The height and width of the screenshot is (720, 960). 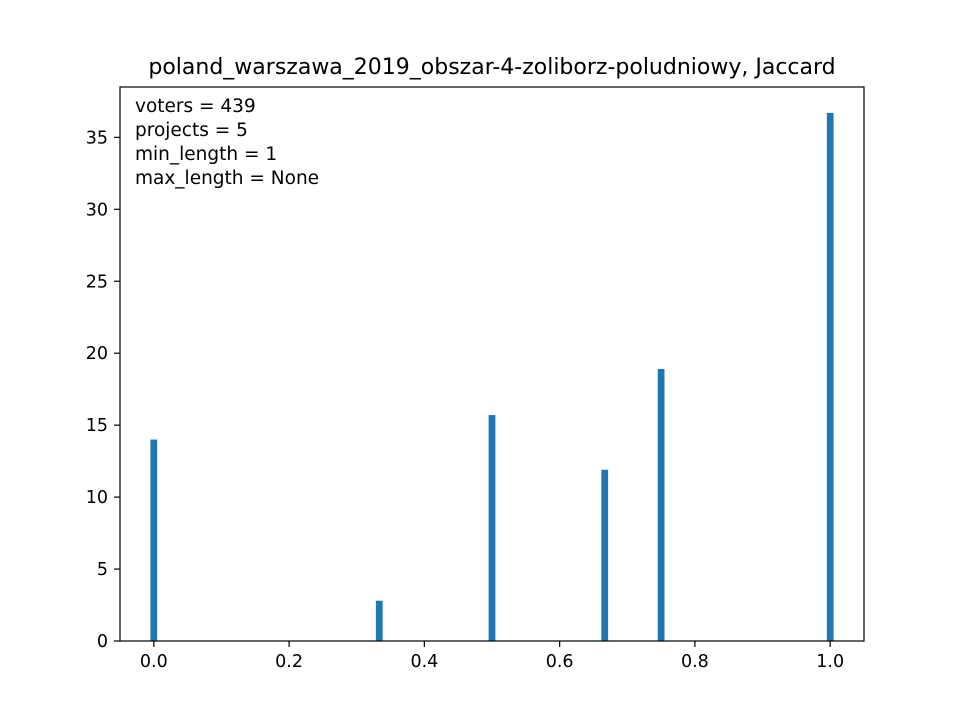 What do you see at coordinates (227, 178) in the screenshot?
I see `annotation-line: max_length = None` at bounding box center [227, 178].